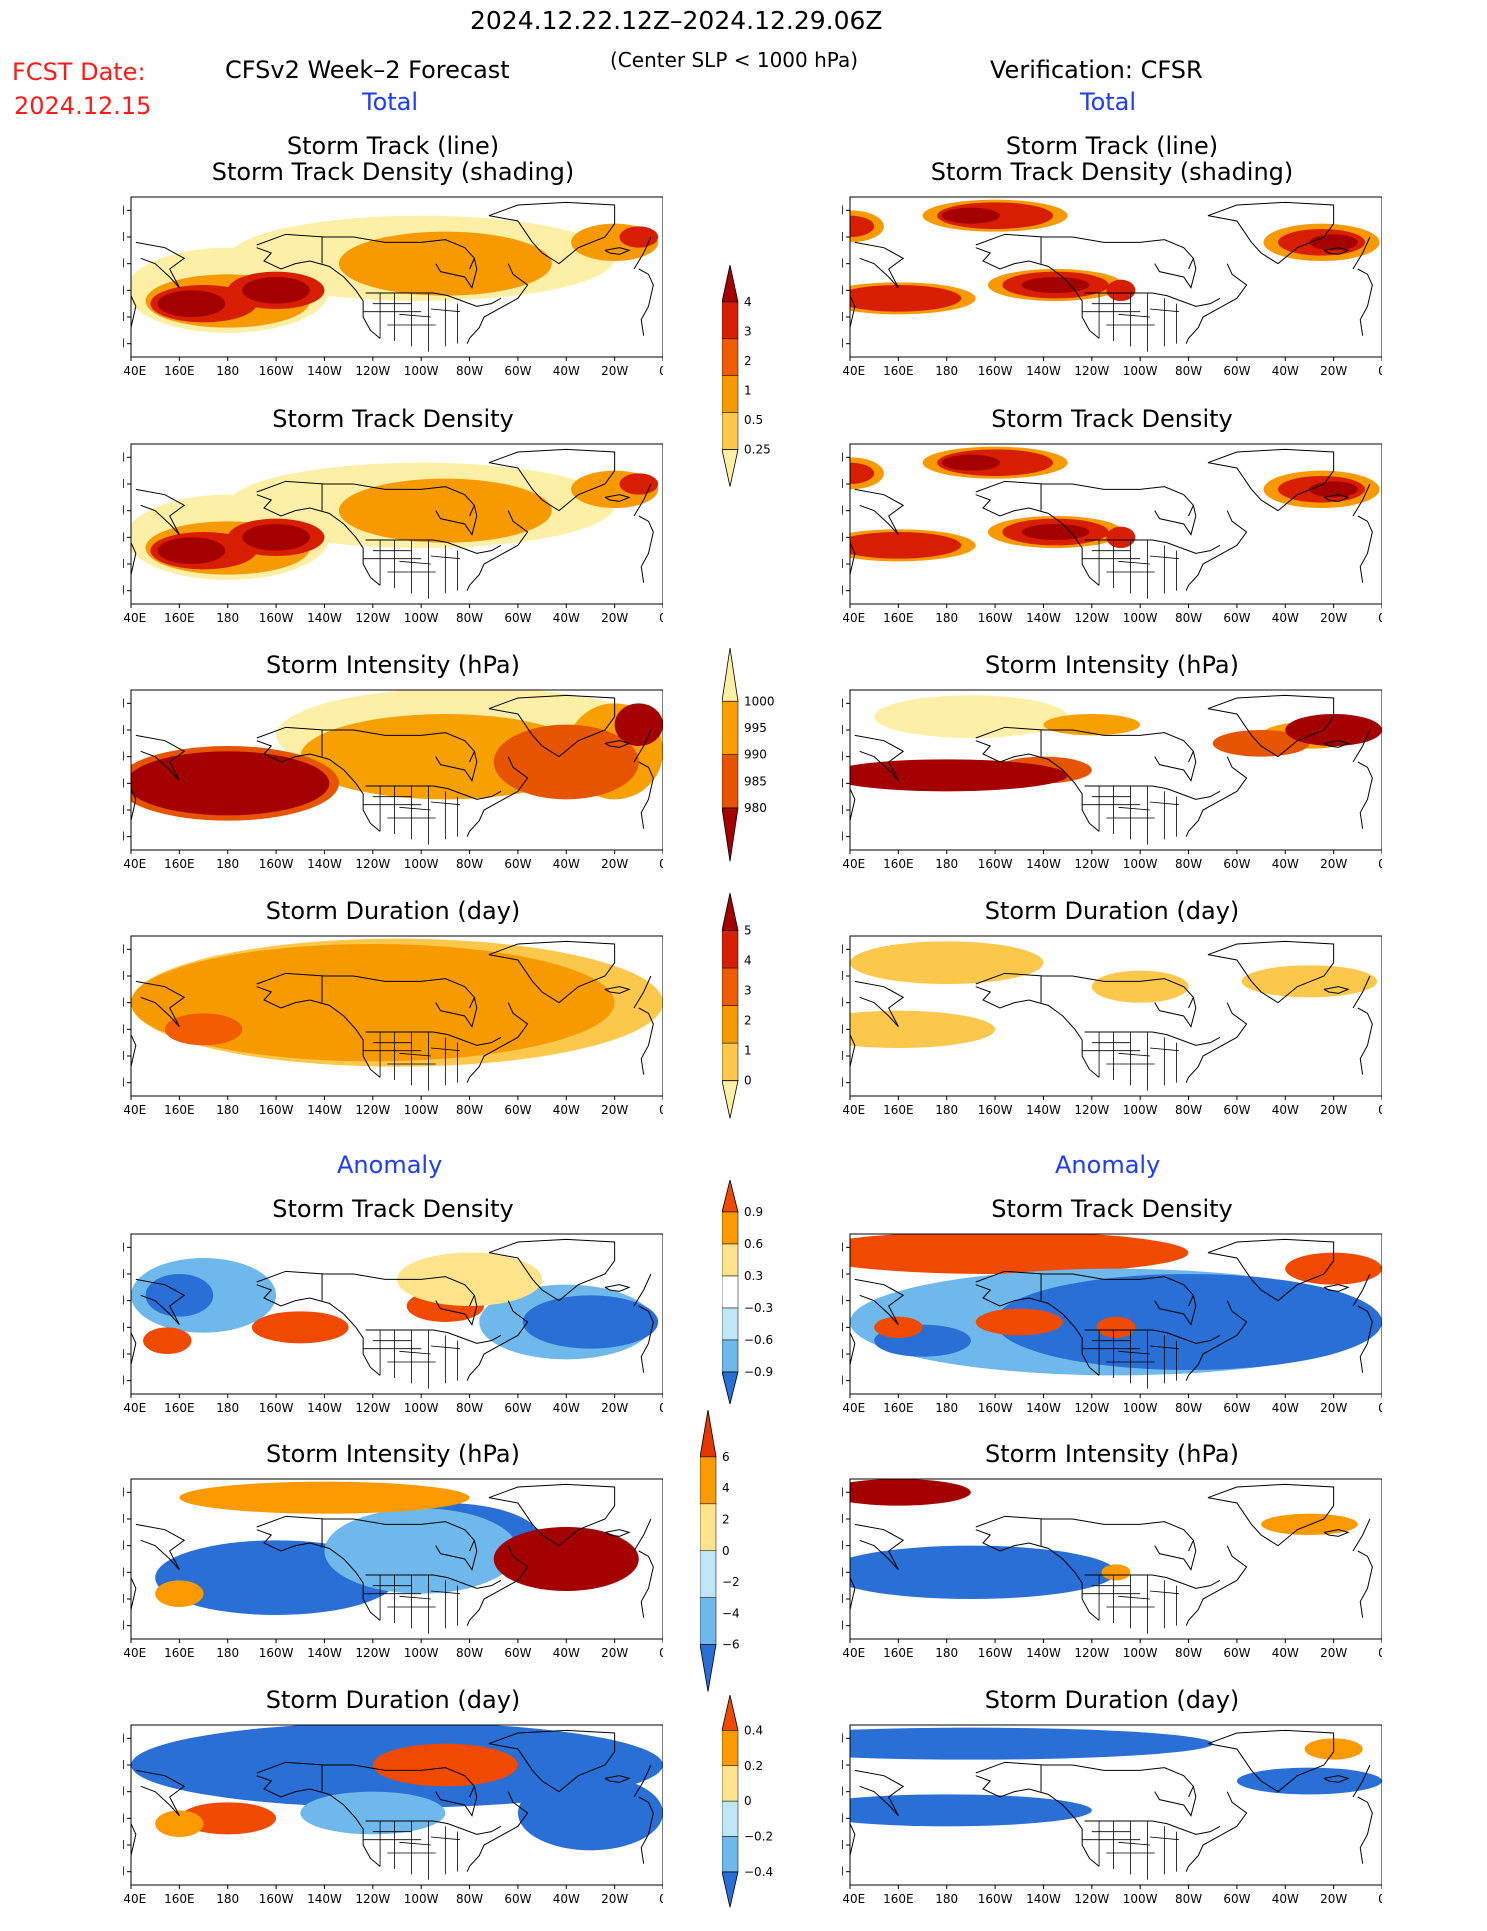  Describe the element at coordinates (1112, 146) in the screenshot. I see `obs-track-line-title: Storm Track (line)` at that location.